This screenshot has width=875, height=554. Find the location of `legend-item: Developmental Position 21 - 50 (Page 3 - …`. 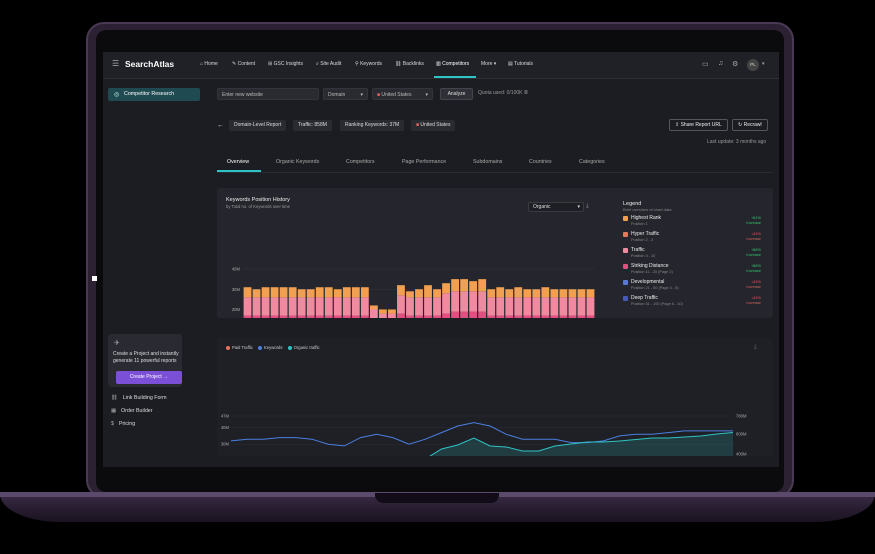

legend-item: Developmental Position 21 - 50 (Page 3 - … is located at coordinates (697, 287).